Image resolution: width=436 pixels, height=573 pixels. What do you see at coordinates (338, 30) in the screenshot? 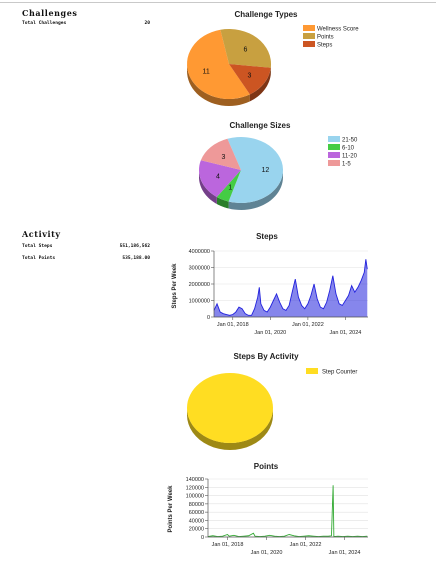
I see `legend-label-wellness-score: Wellness Score` at bounding box center [338, 30].